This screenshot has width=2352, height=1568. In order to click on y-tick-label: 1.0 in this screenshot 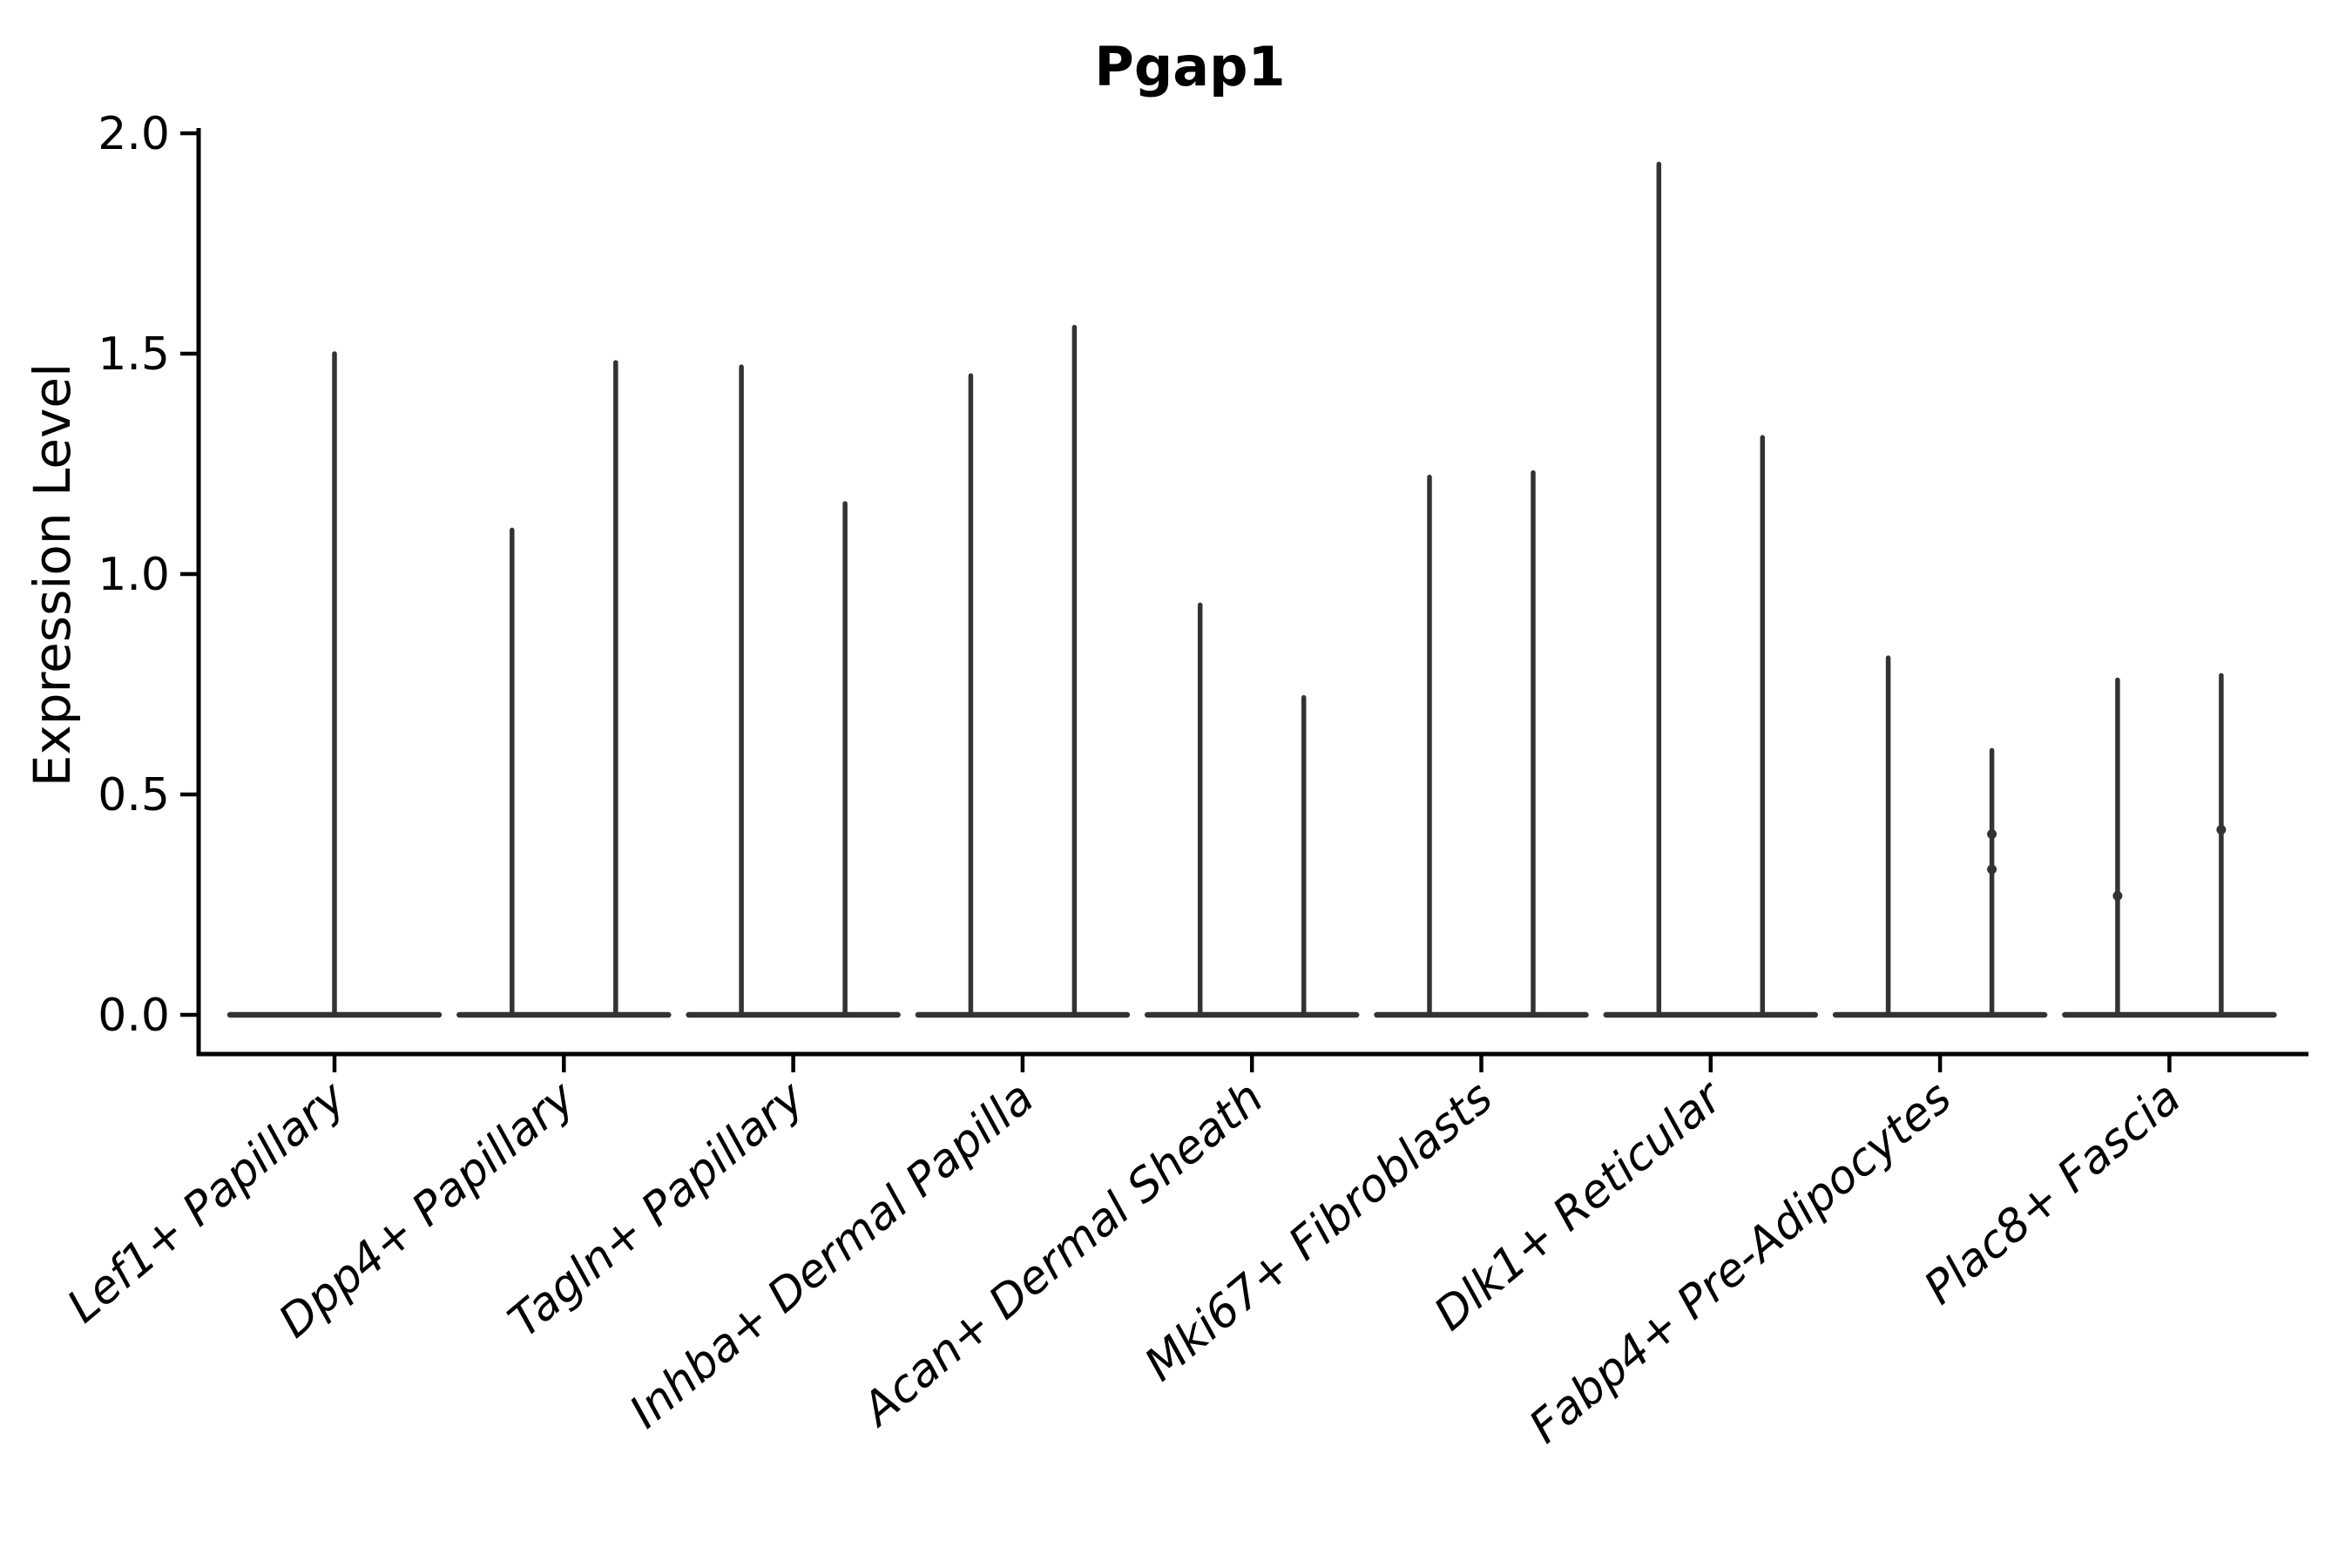, I will do `click(134, 575)`.